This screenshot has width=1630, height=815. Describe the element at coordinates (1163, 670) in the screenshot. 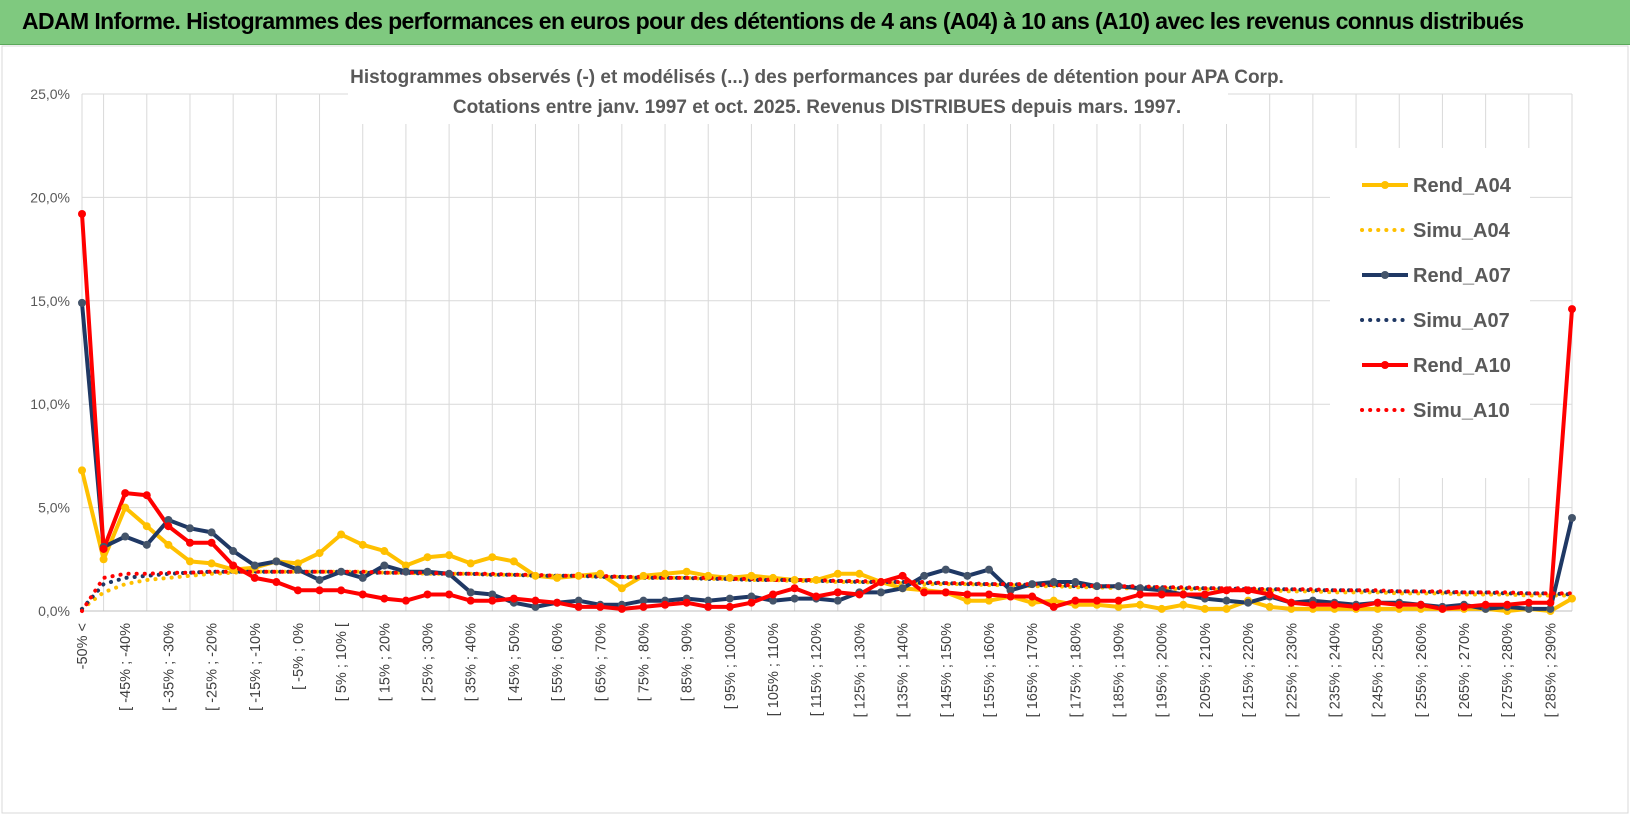

I see `x-tick-label: [ 195% ; 200%` at that location.